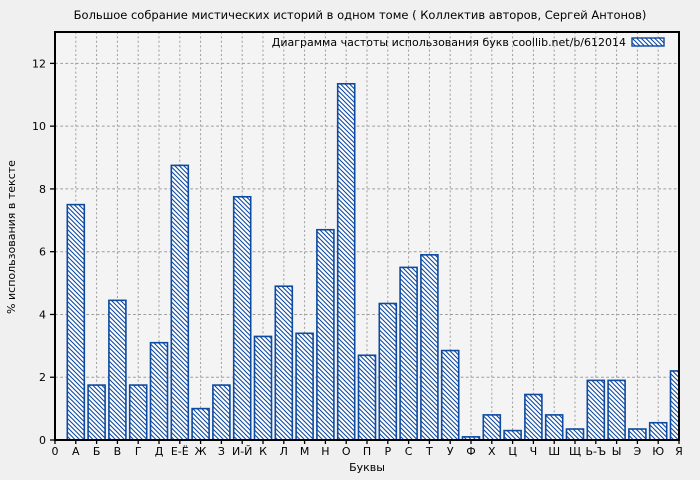 The image size is (700, 484). Describe the element at coordinates (638, 451) in the screenshot. I see `x-tick-label: Э` at that location.